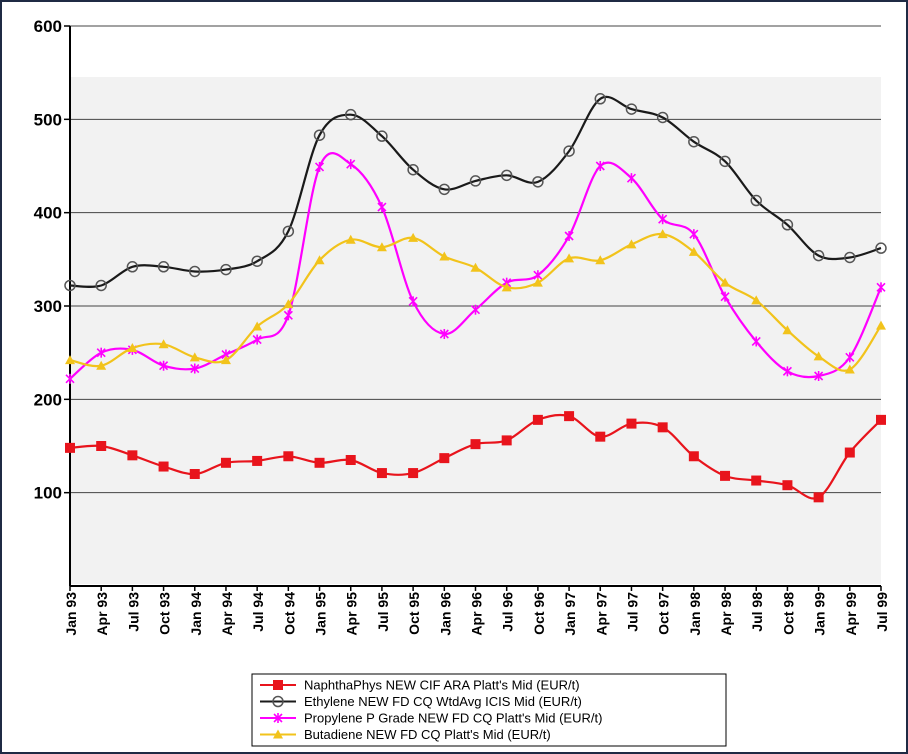 The image size is (908, 754). Describe the element at coordinates (820, 614) in the screenshot. I see `x-tick-label: Jan 99` at that location.